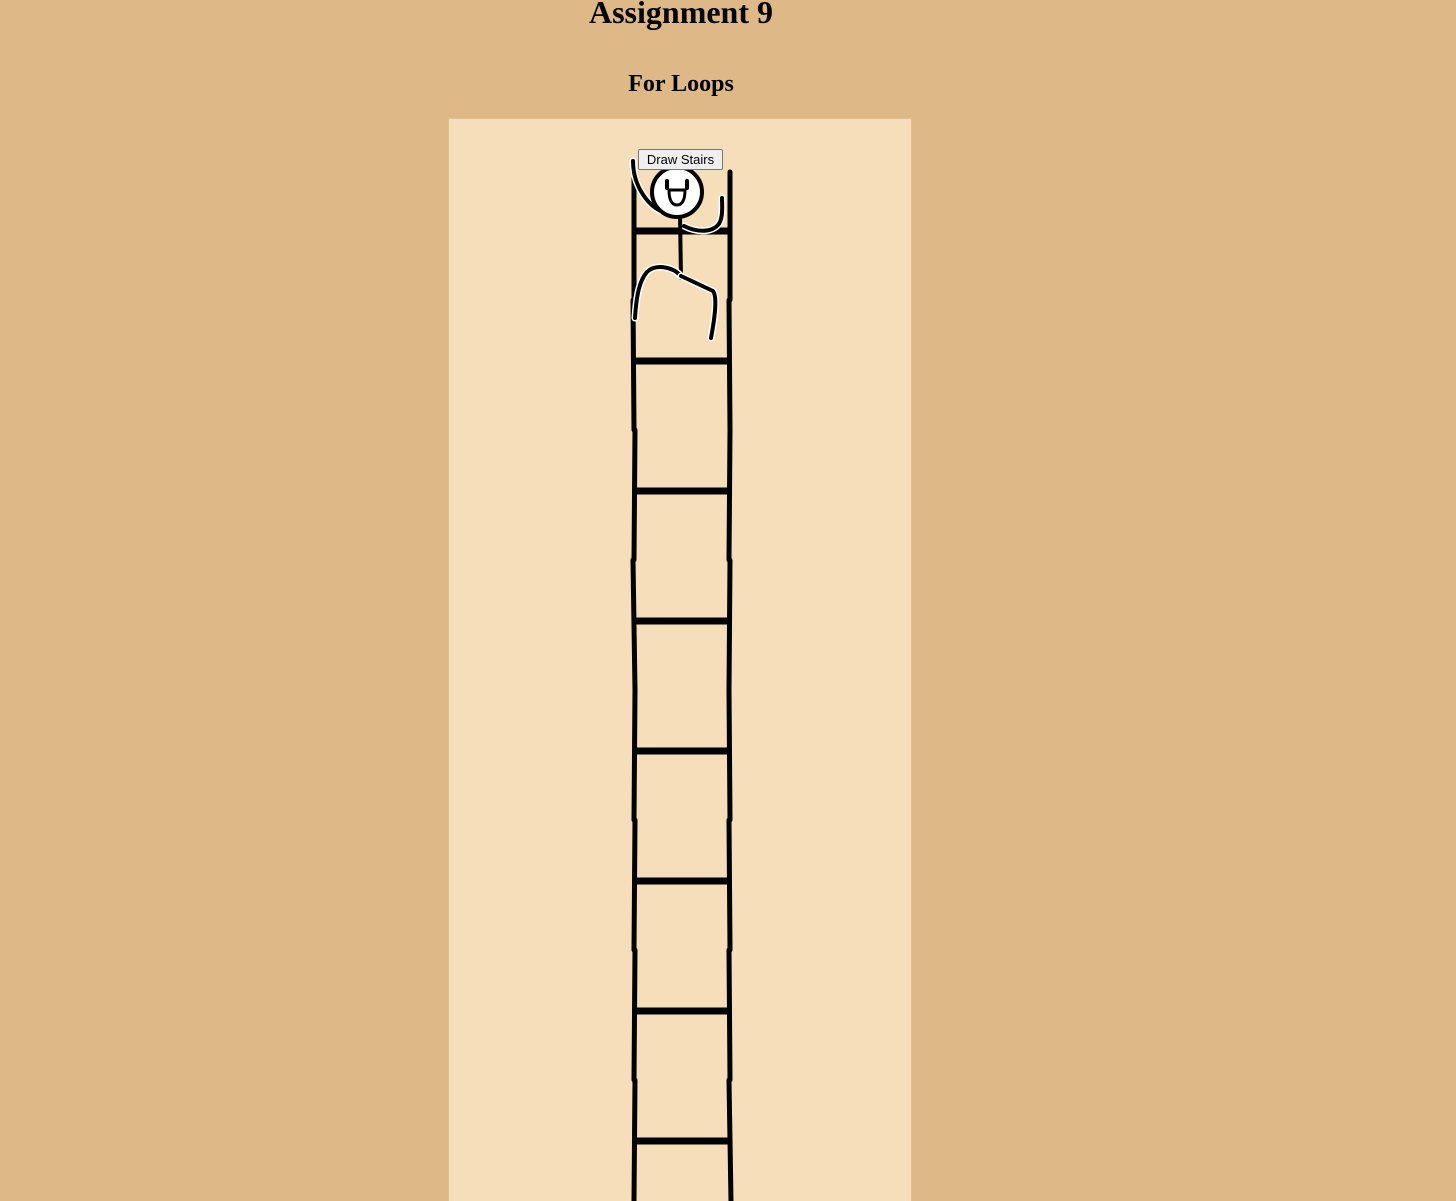 Image resolution: width=1456 pixels, height=1201 pixels. I want to click on page-title: Assignment 9, so click(680, 15).